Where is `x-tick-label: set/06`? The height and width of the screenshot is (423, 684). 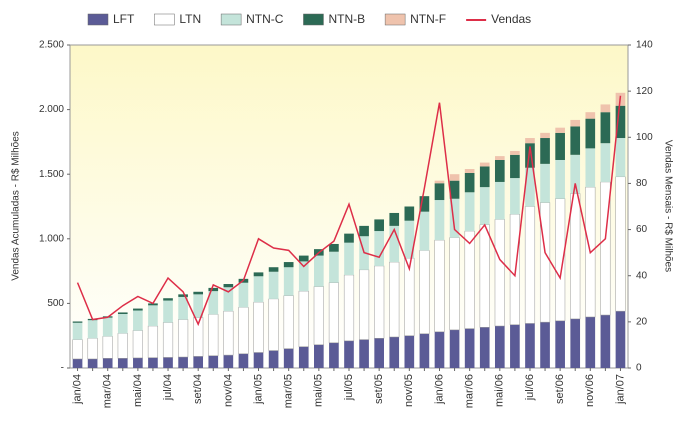 x-tick-label: set/06 is located at coordinates (560, 389).